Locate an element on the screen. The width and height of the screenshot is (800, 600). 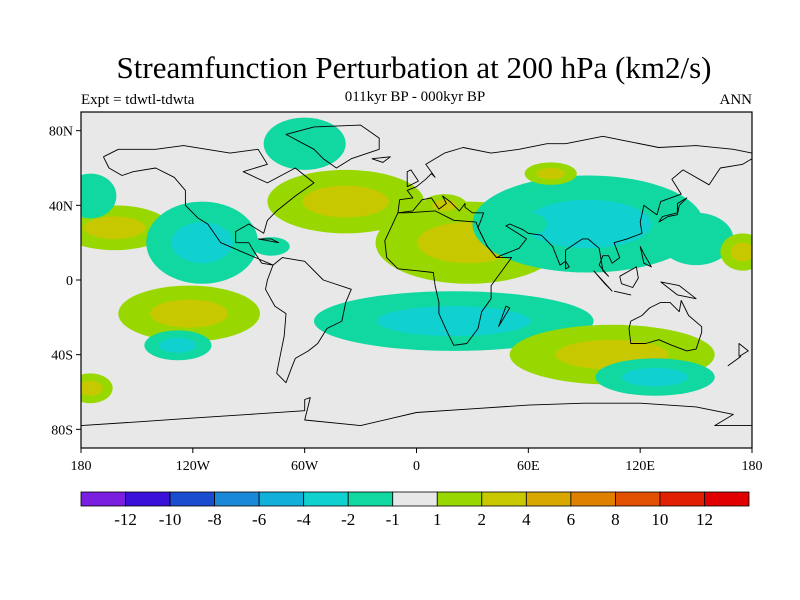
colorbar-label: 12 is located at coordinates (704, 519).